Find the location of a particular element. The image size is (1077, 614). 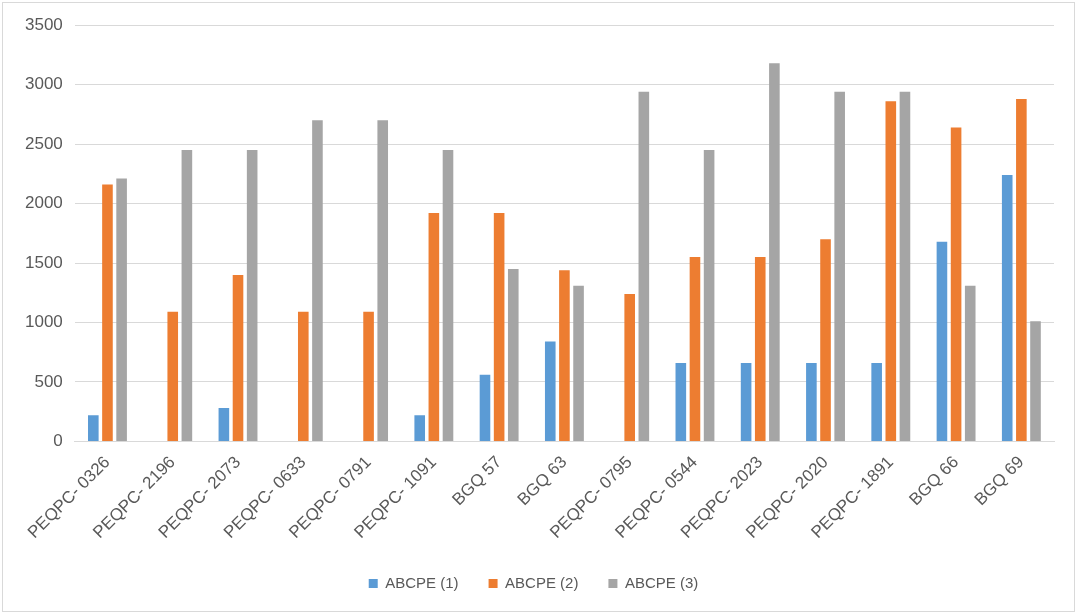

y-tick-label: 2500 is located at coordinates (43, 143).